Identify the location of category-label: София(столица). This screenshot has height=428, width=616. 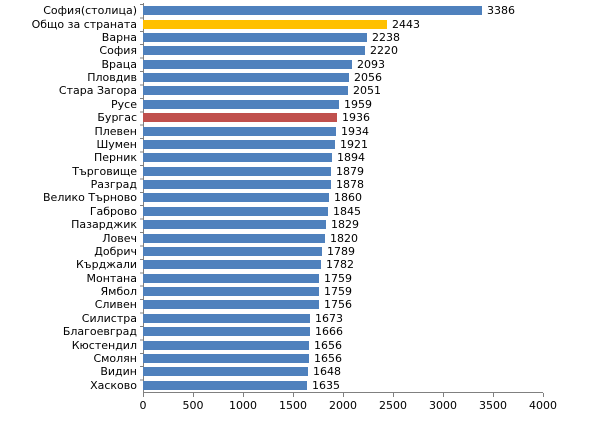
(90, 11).